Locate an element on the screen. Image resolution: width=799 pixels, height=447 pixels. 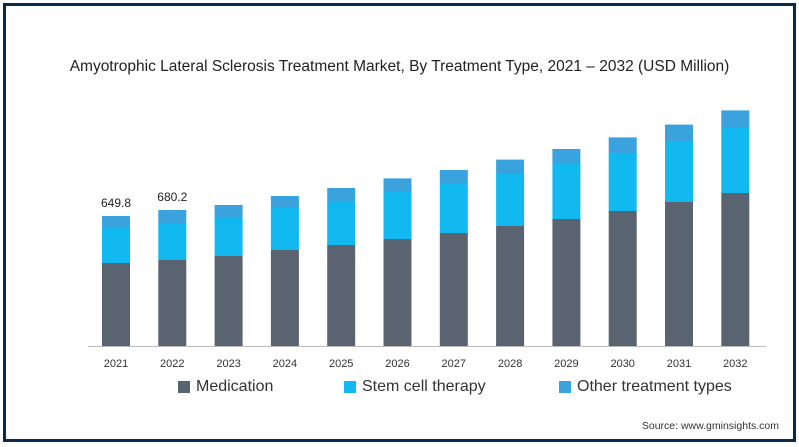
bar-medication-2023 is located at coordinates (228, 301).